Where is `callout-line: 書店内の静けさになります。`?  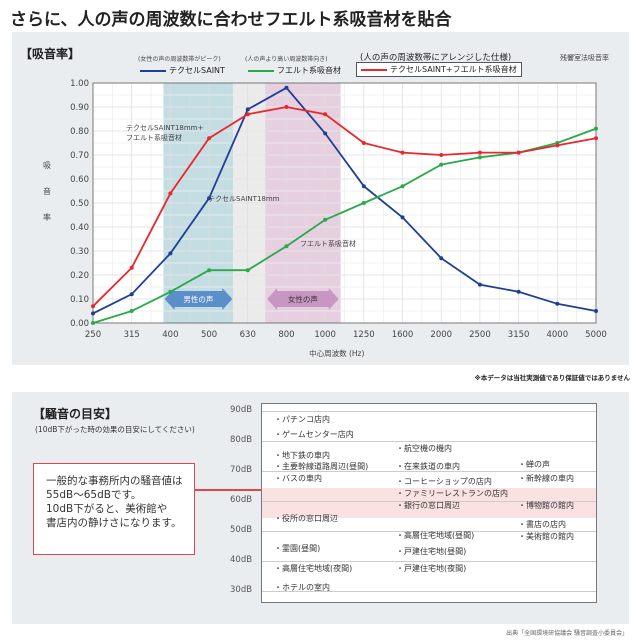 callout-line: 書店内の静けさになります。 is located at coordinates (114, 523).